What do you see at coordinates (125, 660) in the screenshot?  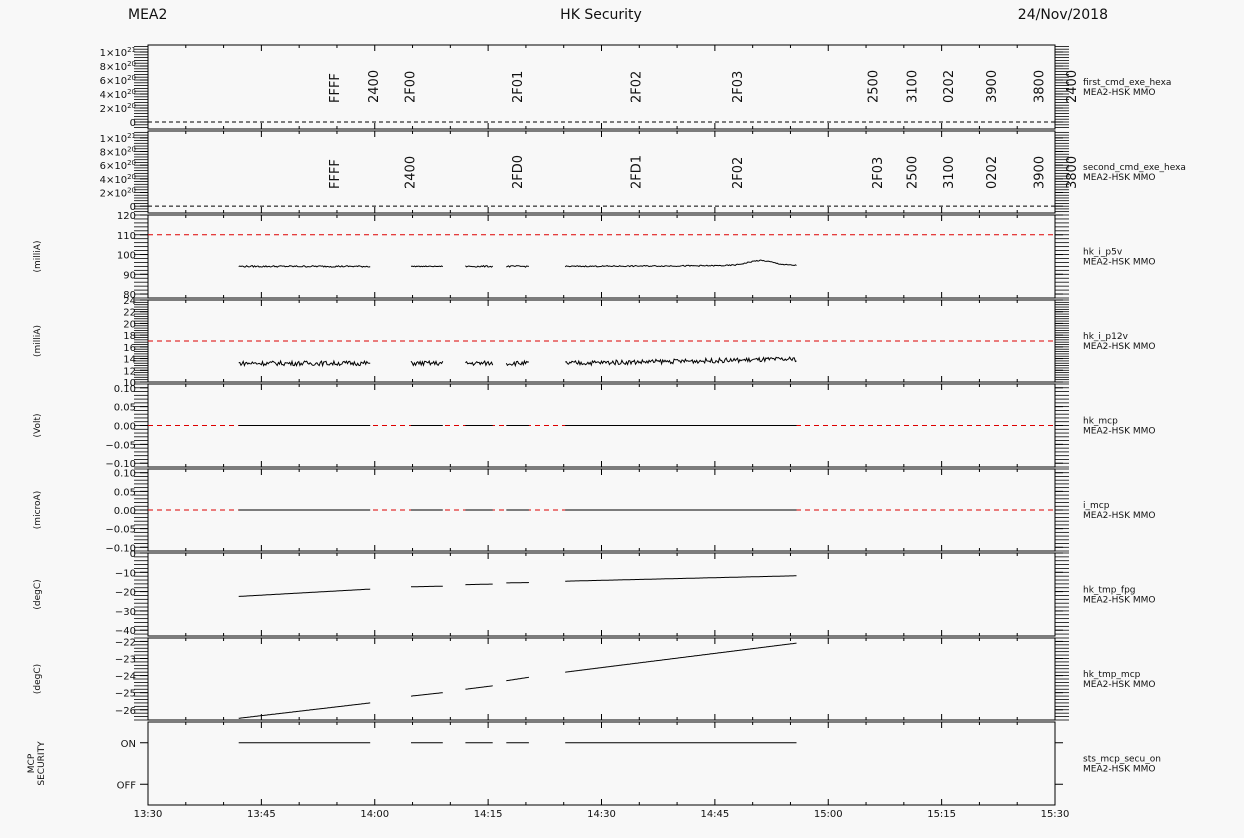 I see `y-tick-label: −23` at bounding box center [125, 660].